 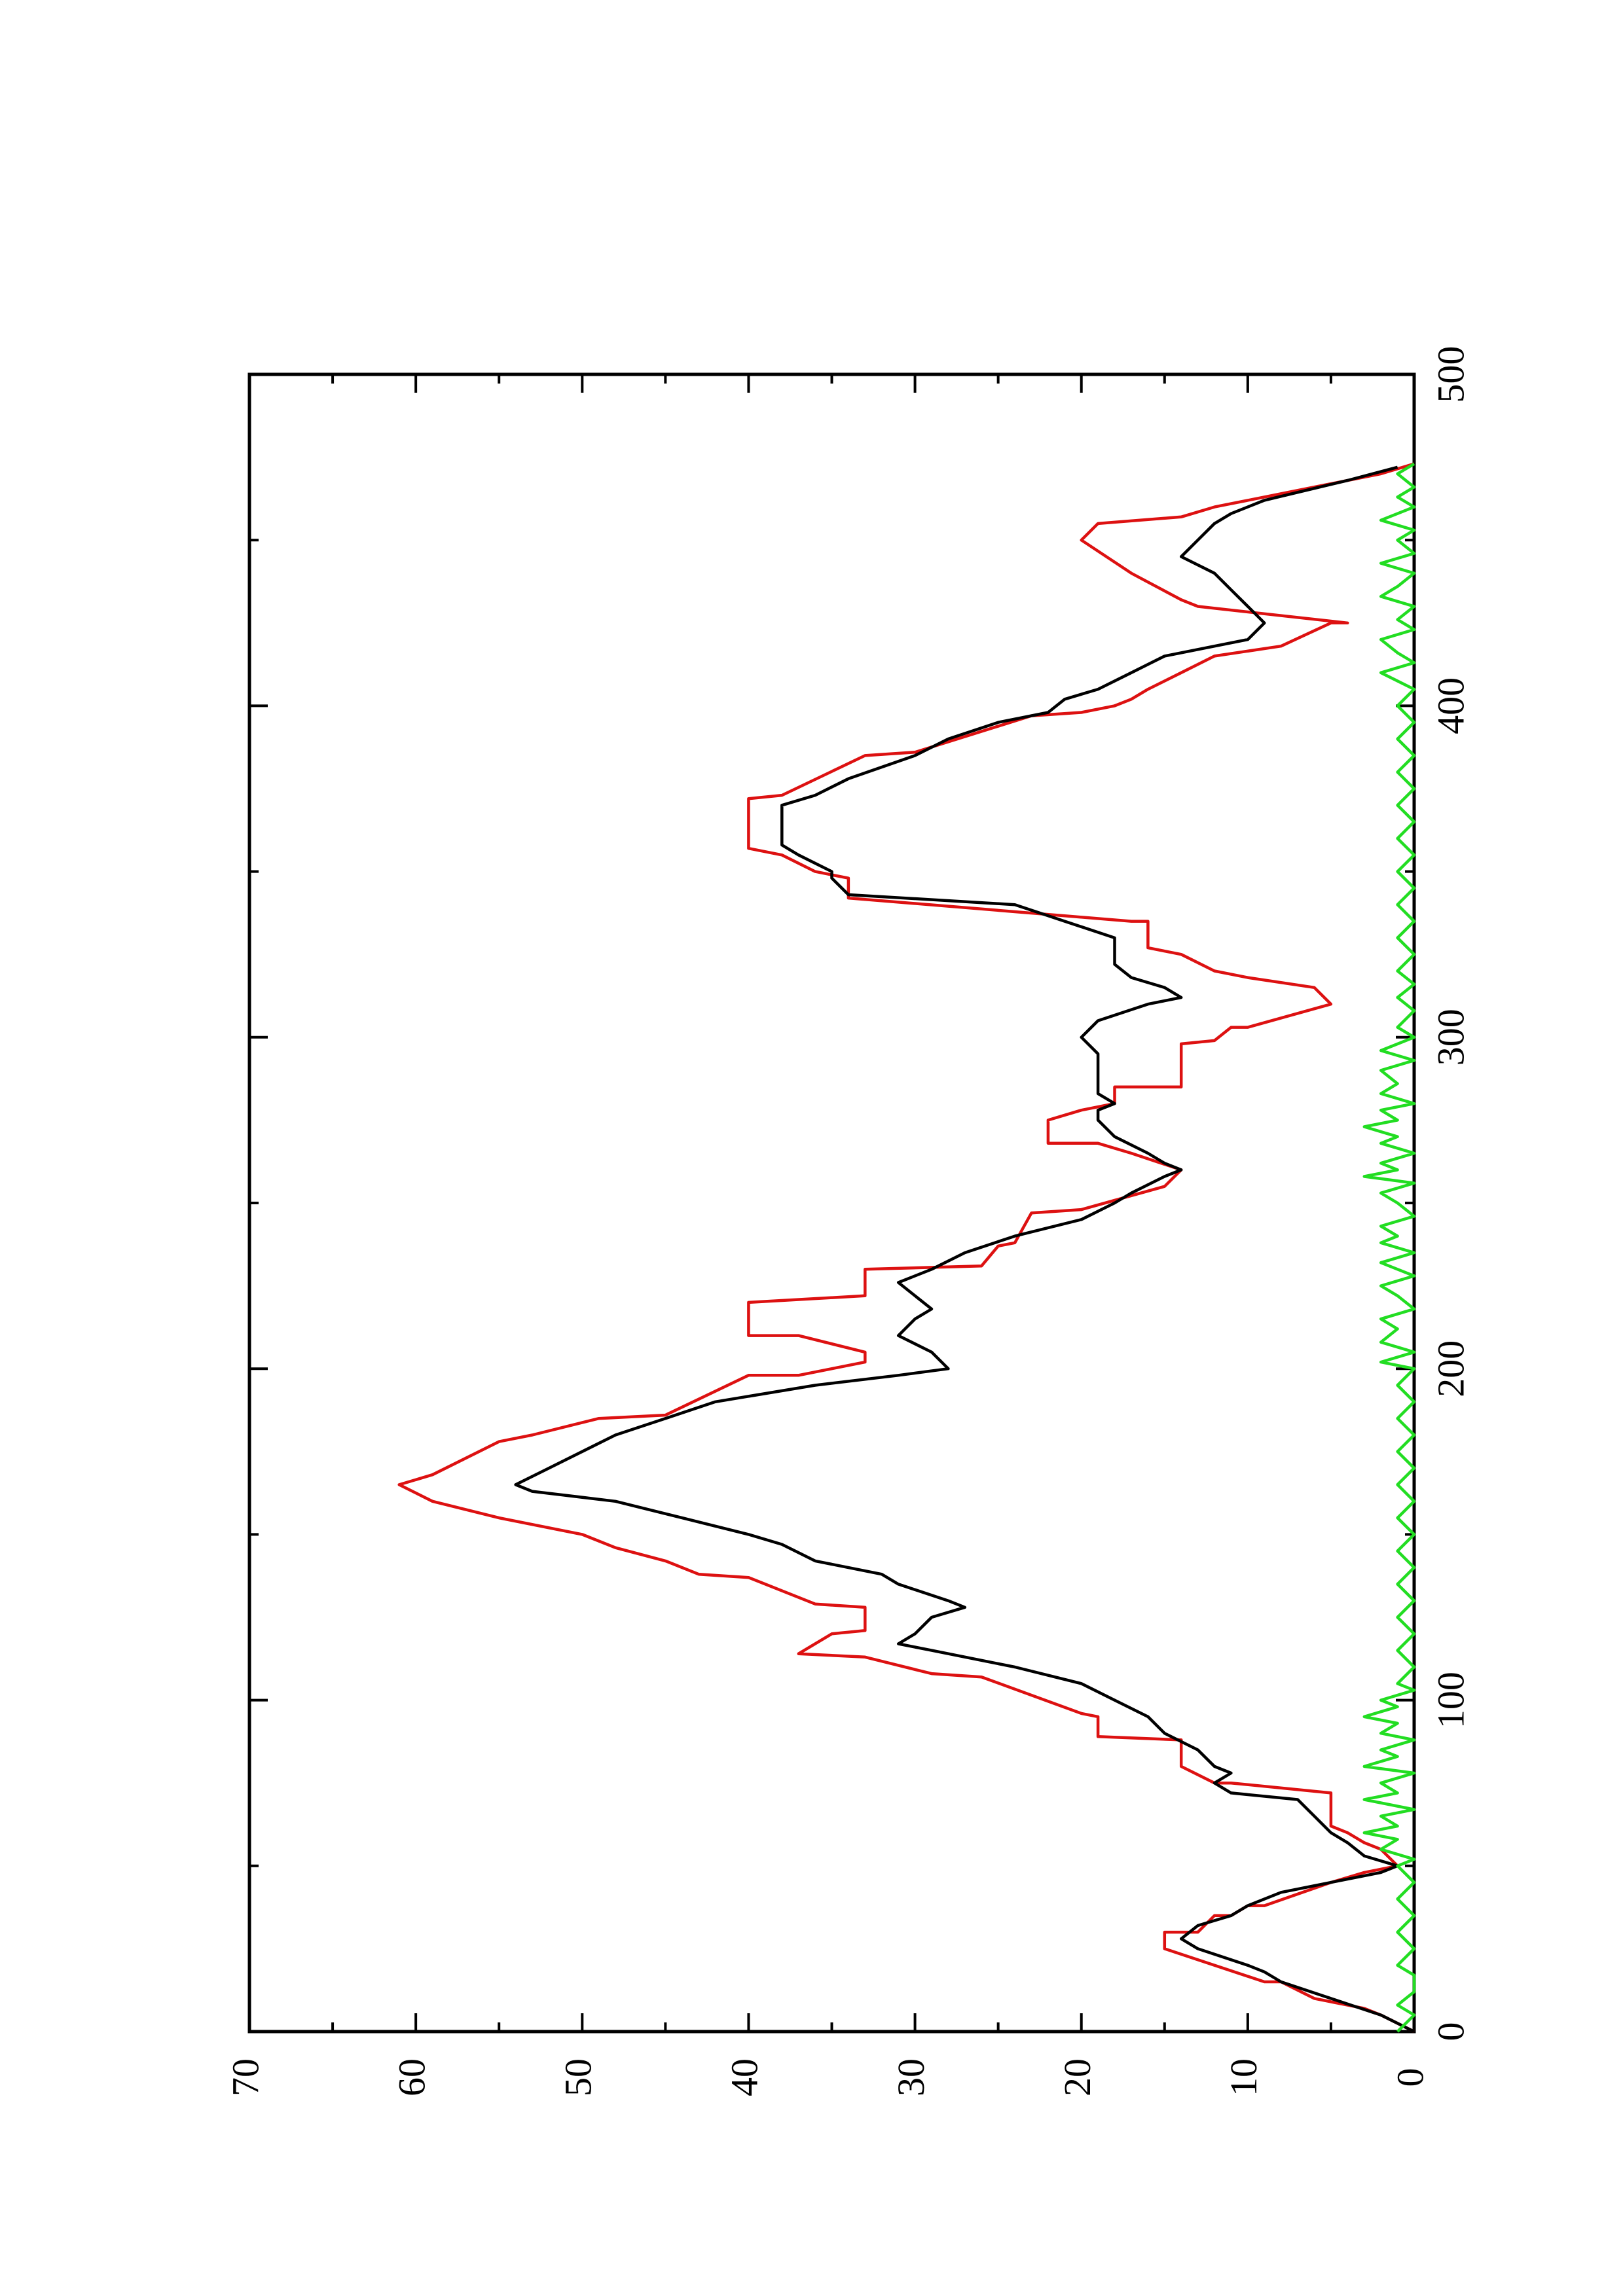 I want to click on y-tick-label: 70, so click(x=245, y=2077).